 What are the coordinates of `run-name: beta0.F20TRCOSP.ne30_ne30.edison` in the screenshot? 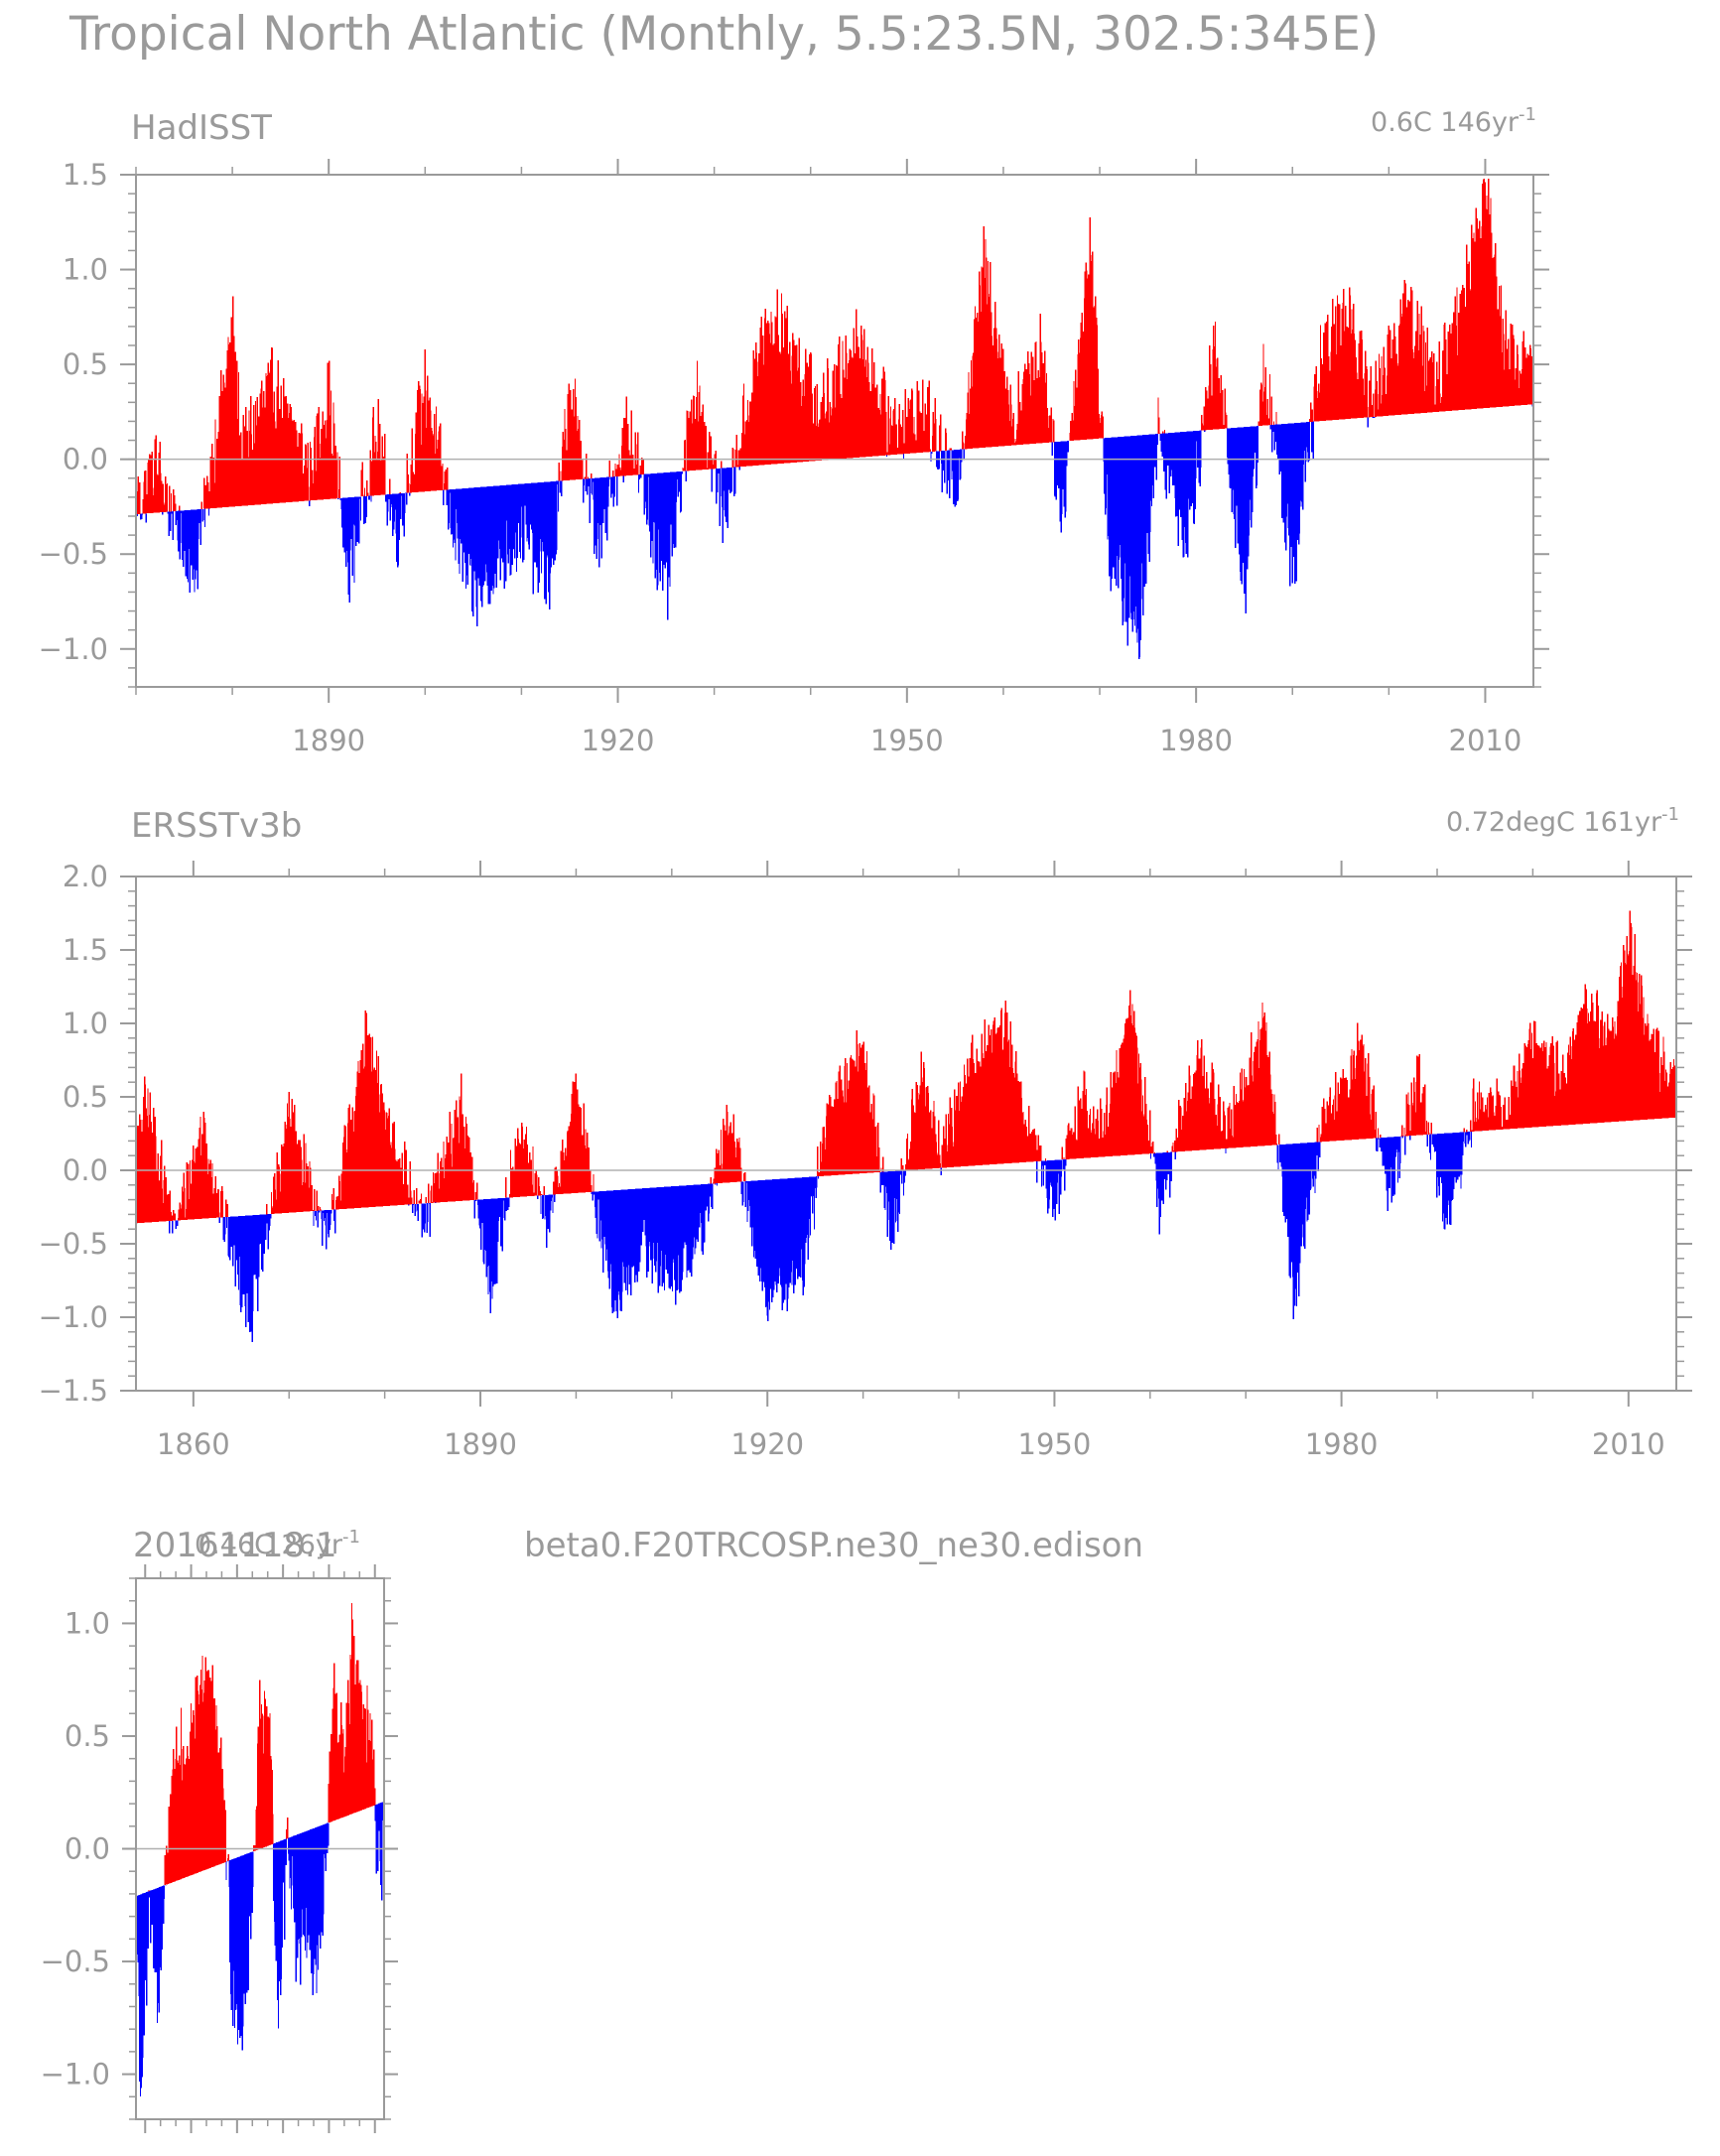 It's located at (834, 1545).